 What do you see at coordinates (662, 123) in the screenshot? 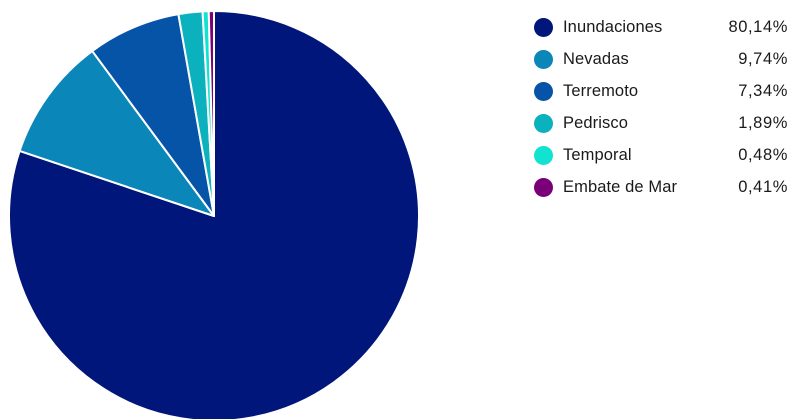
I see `legend-item-pedrisco: Pedrisco 1,89%` at bounding box center [662, 123].